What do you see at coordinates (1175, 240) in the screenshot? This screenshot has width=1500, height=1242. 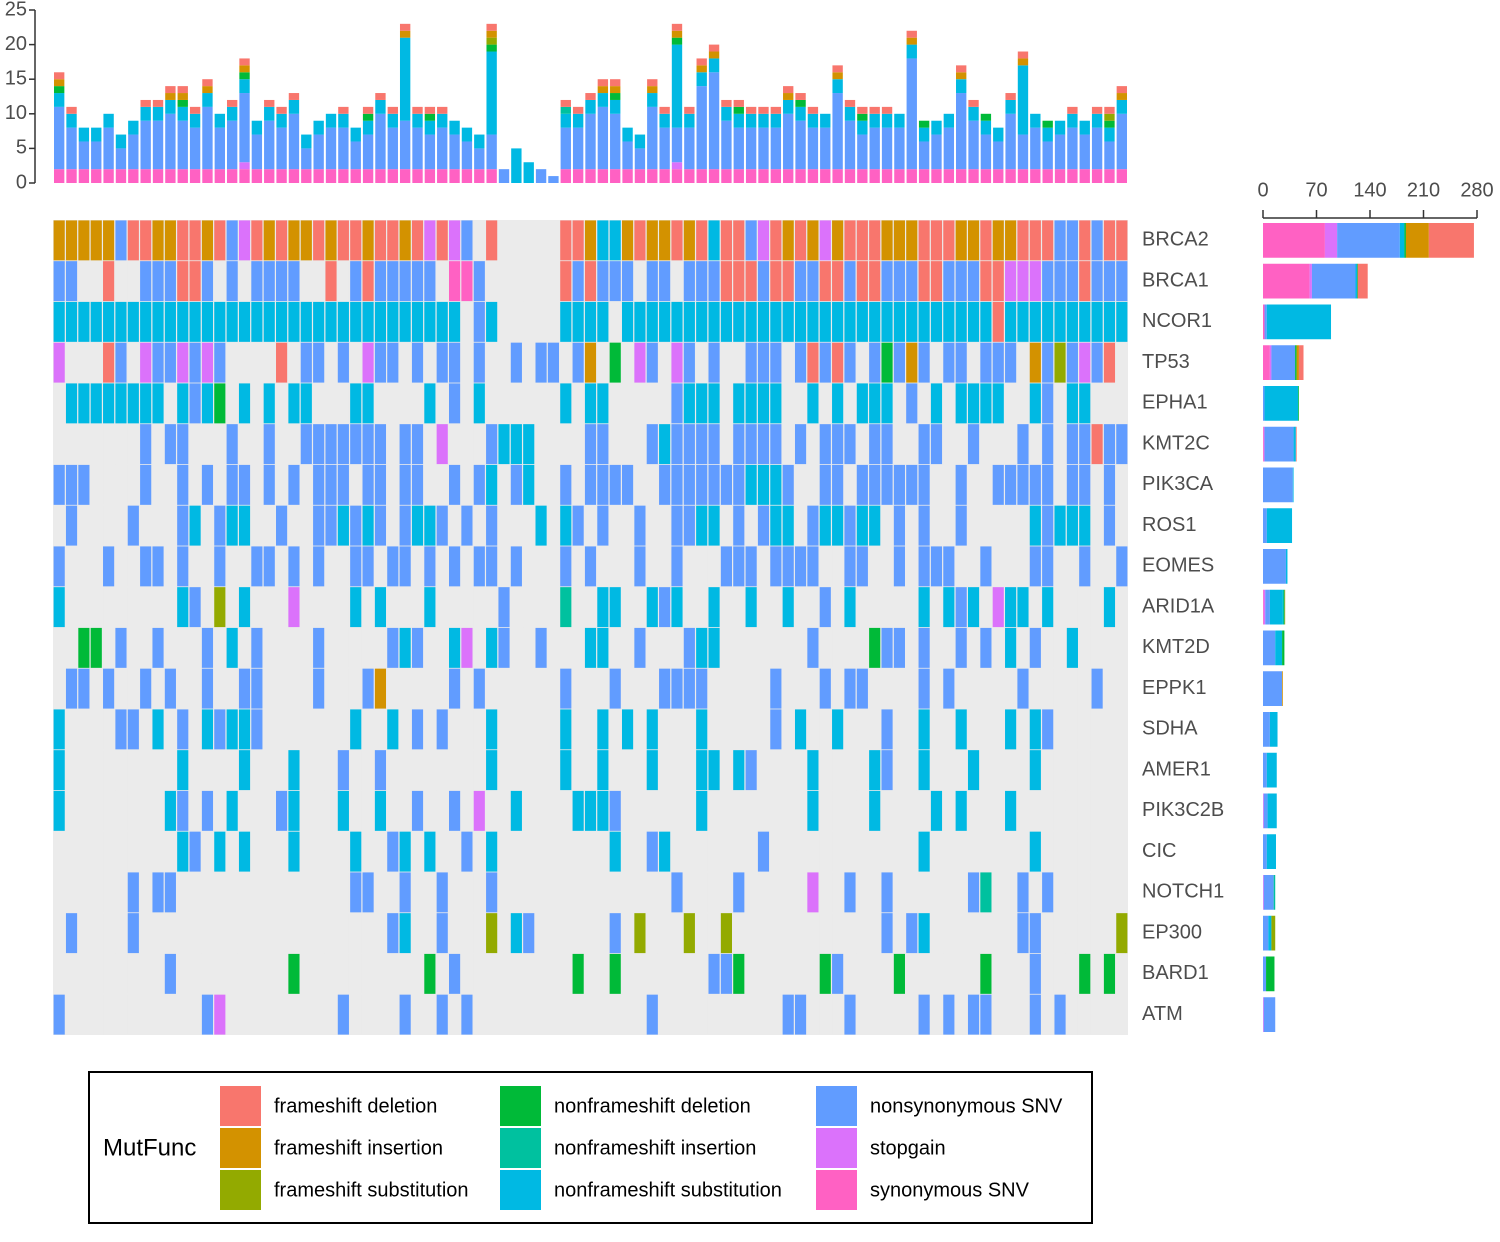 I see `gene-label: BRCA2` at bounding box center [1175, 240].